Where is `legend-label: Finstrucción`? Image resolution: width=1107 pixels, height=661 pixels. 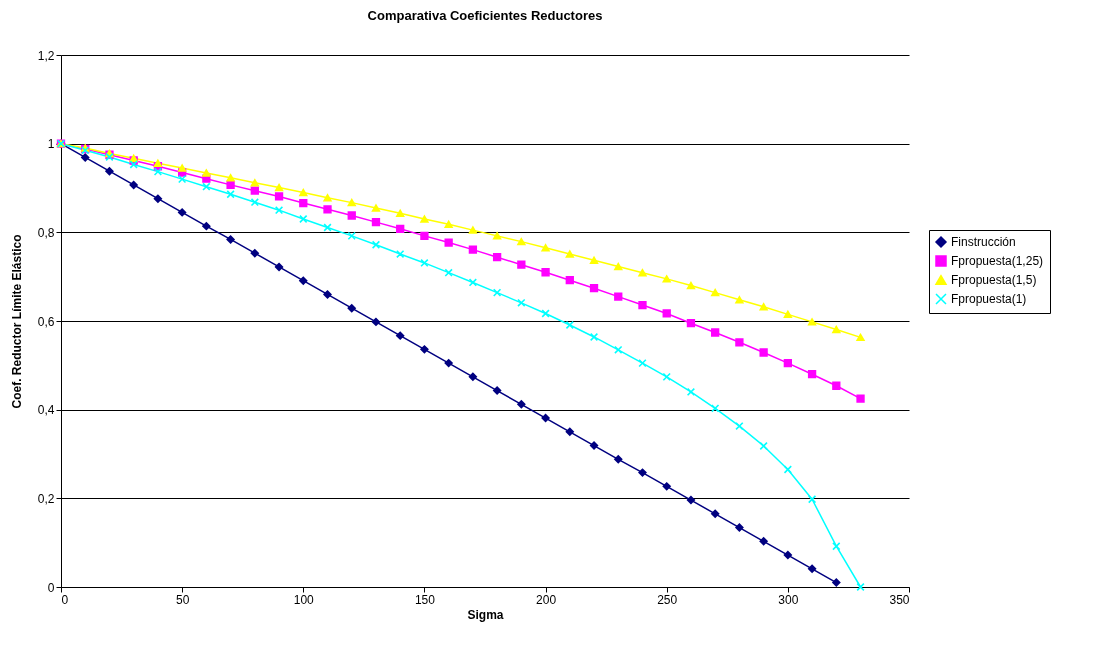
legend-label: Finstrucción is located at coordinates (983, 242).